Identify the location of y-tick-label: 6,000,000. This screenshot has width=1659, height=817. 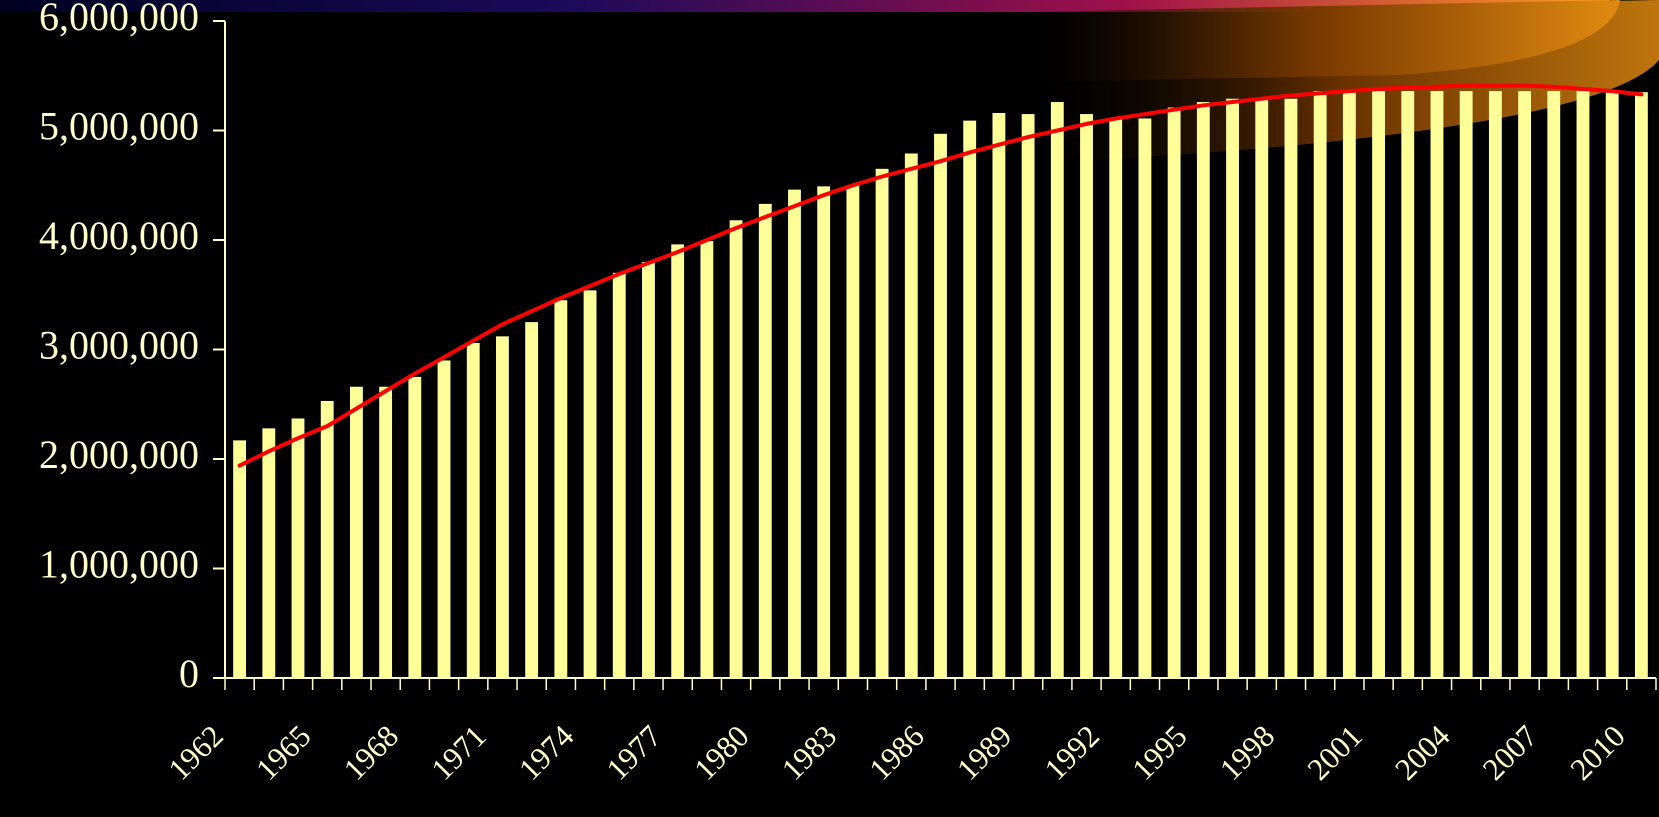
(119, 19).